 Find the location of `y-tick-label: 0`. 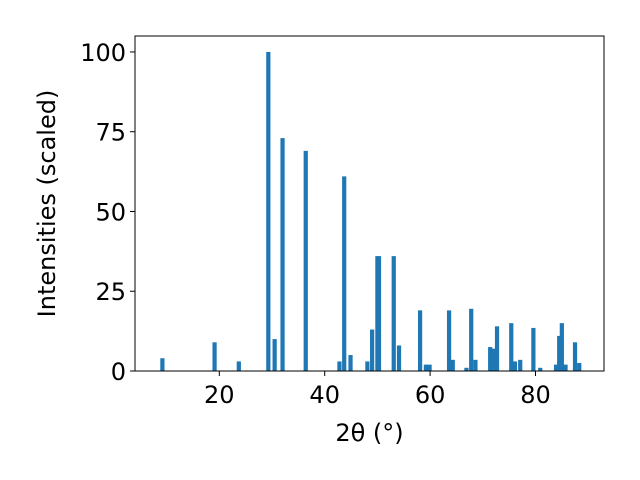

y-tick-label: 0 is located at coordinates (118, 372).